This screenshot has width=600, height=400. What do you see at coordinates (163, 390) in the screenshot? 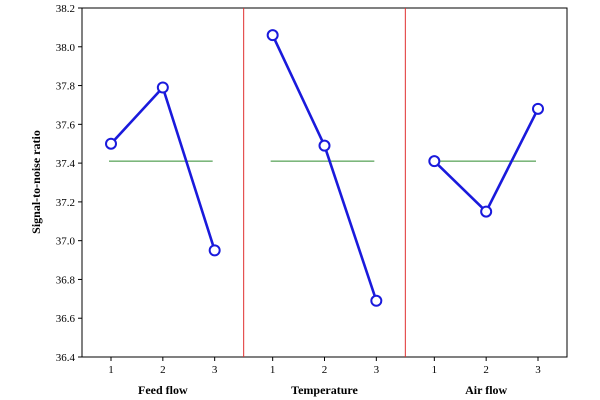
I see `group-label: Feed flow` at bounding box center [163, 390].